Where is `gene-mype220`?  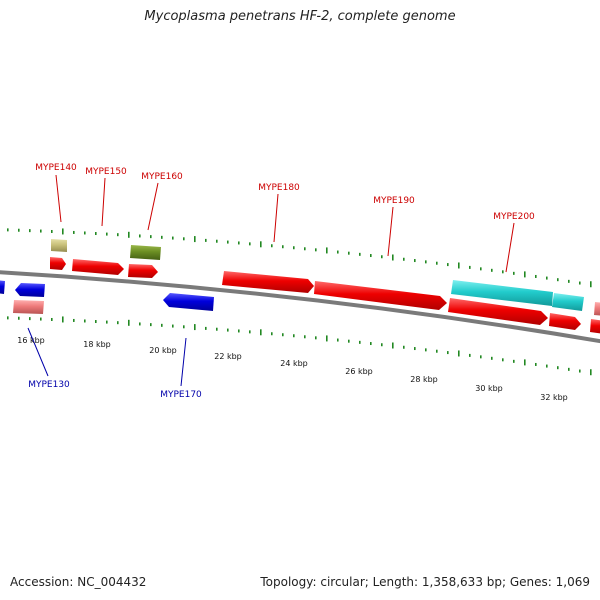 gene-mype220 is located at coordinates (565, 321).